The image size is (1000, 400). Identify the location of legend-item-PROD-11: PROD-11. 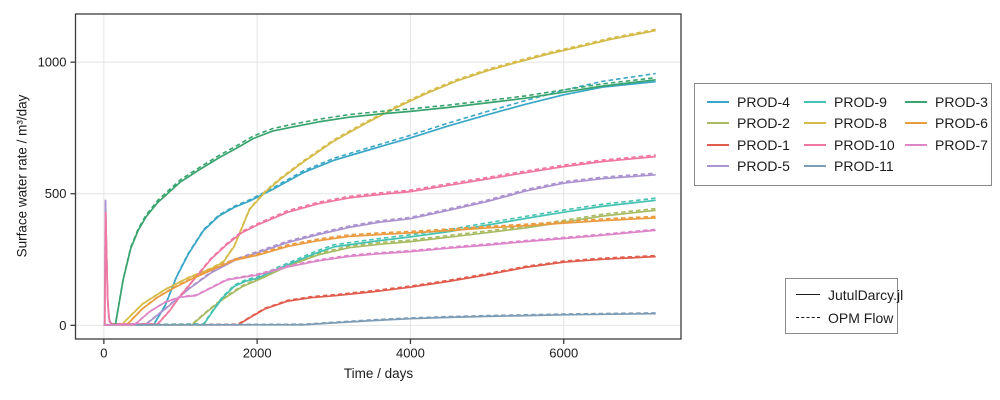
(854, 166).